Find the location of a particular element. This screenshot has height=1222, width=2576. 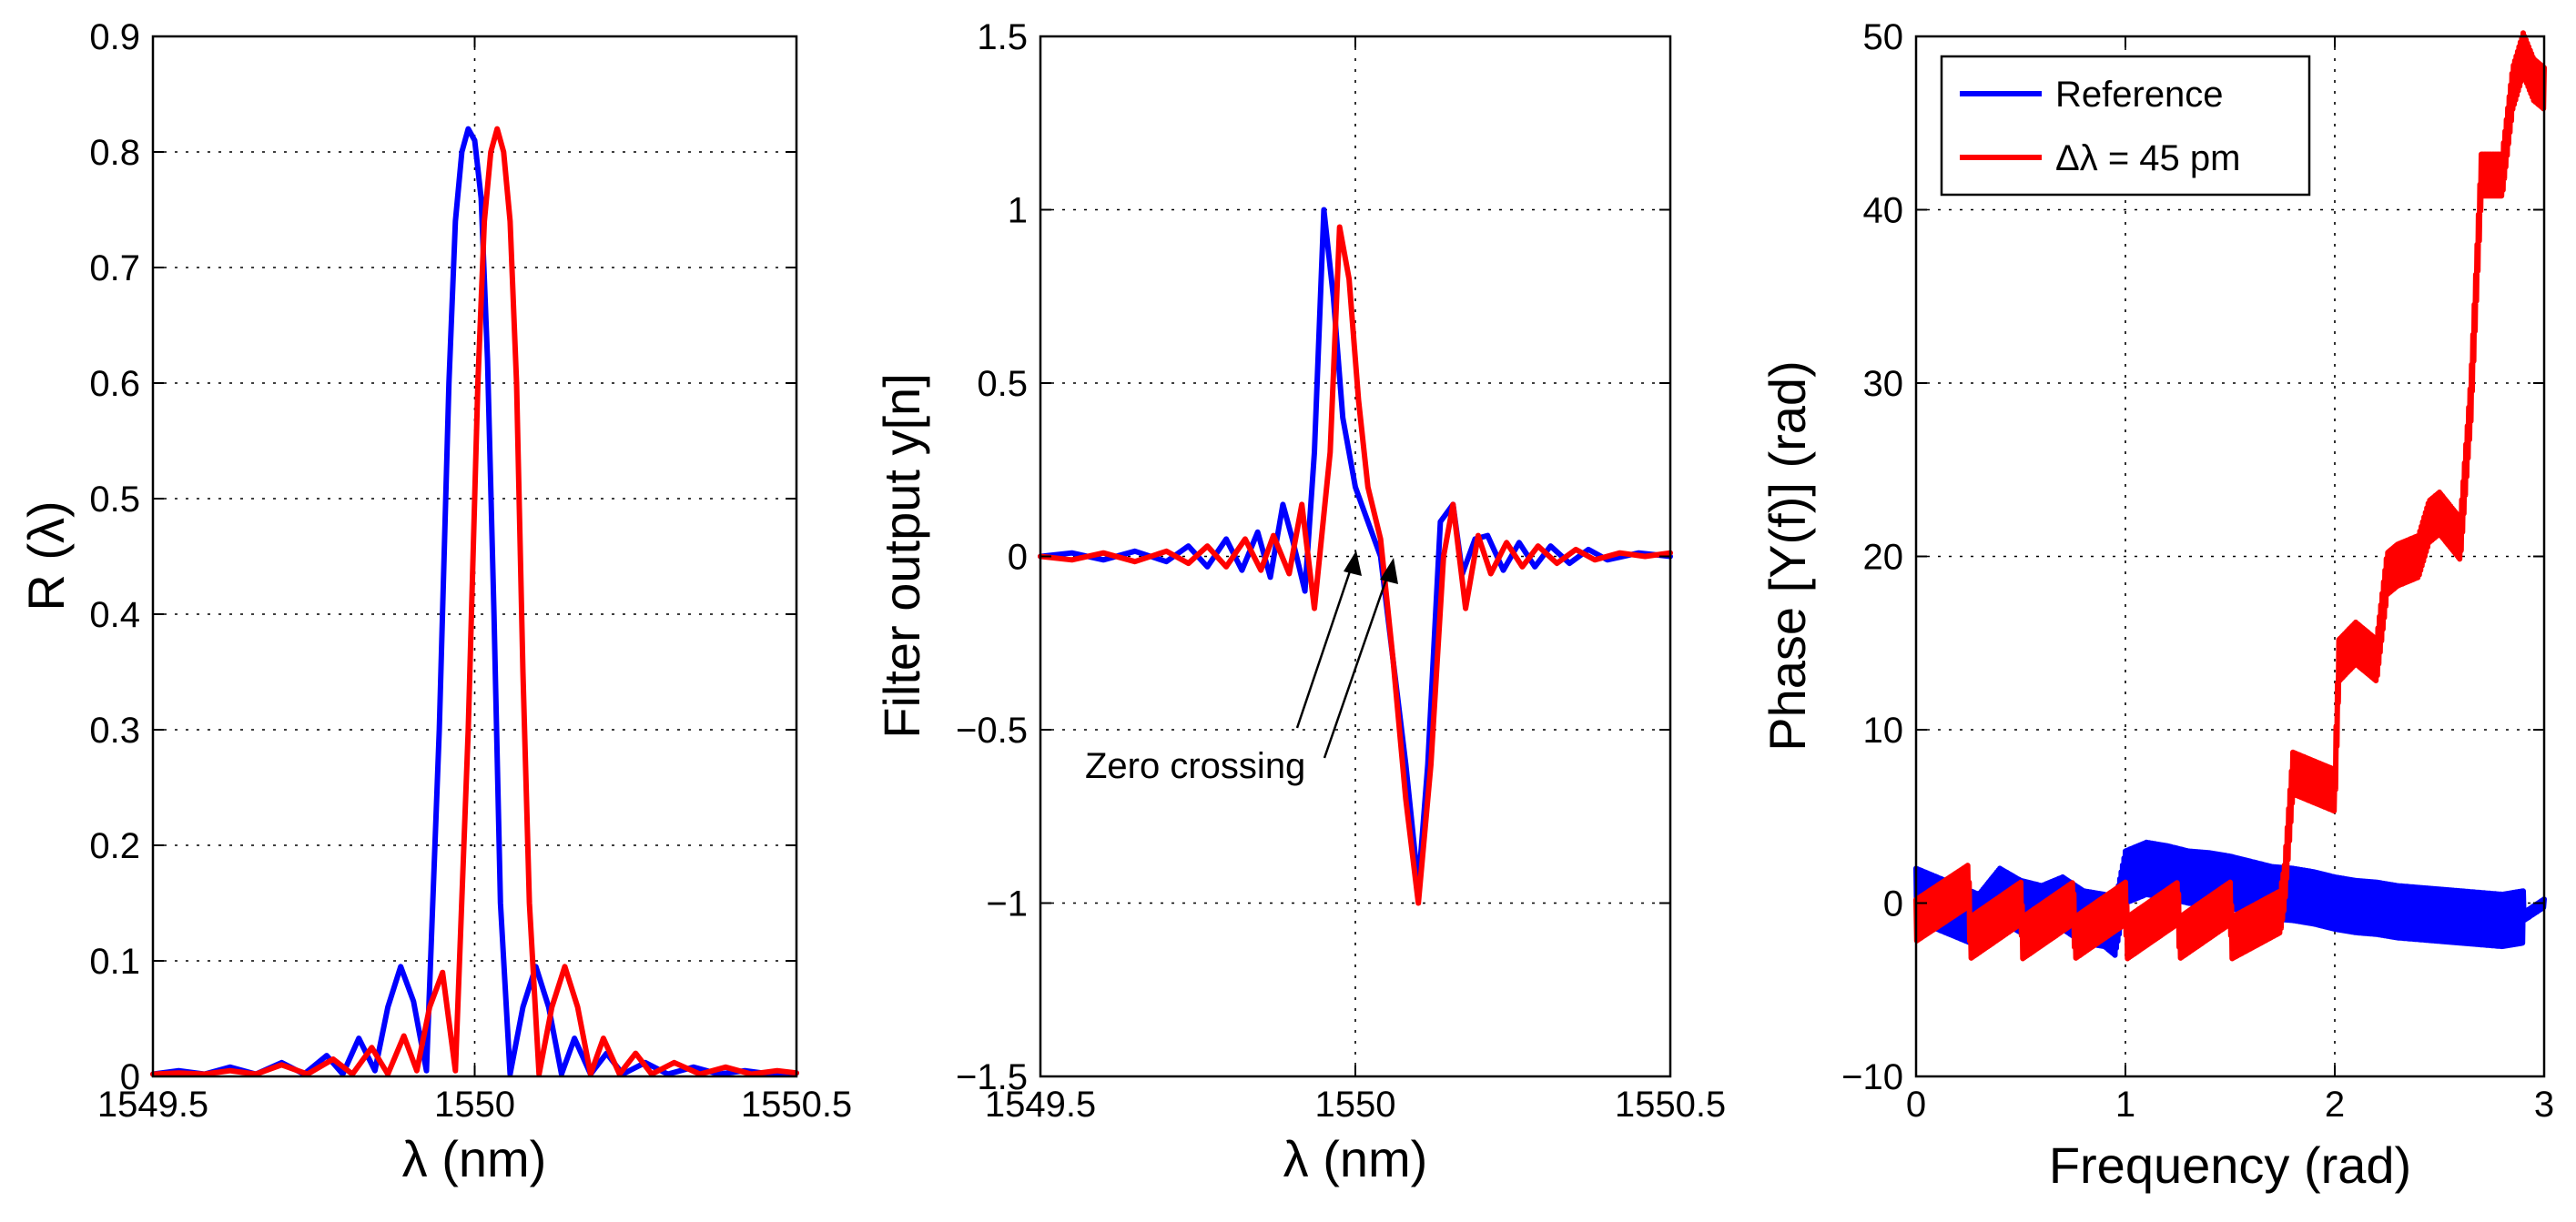

legend-reference-label: Reference is located at coordinates (2139, 95).